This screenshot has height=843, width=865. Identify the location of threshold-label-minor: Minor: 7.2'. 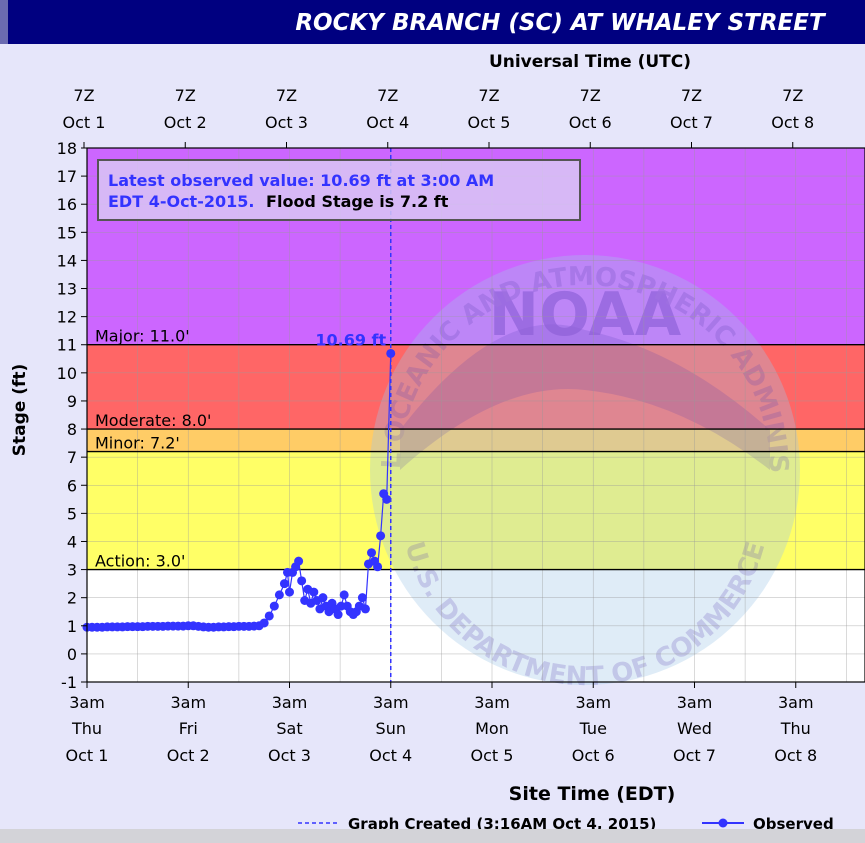
(137, 443).